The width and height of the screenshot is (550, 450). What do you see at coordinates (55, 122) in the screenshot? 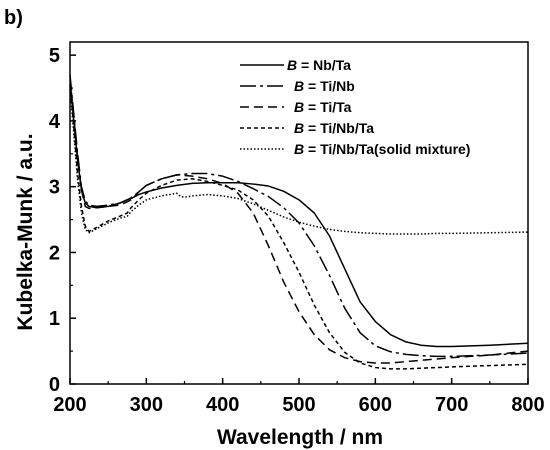
I see `y-tick-label: 4` at bounding box center [55, 122].